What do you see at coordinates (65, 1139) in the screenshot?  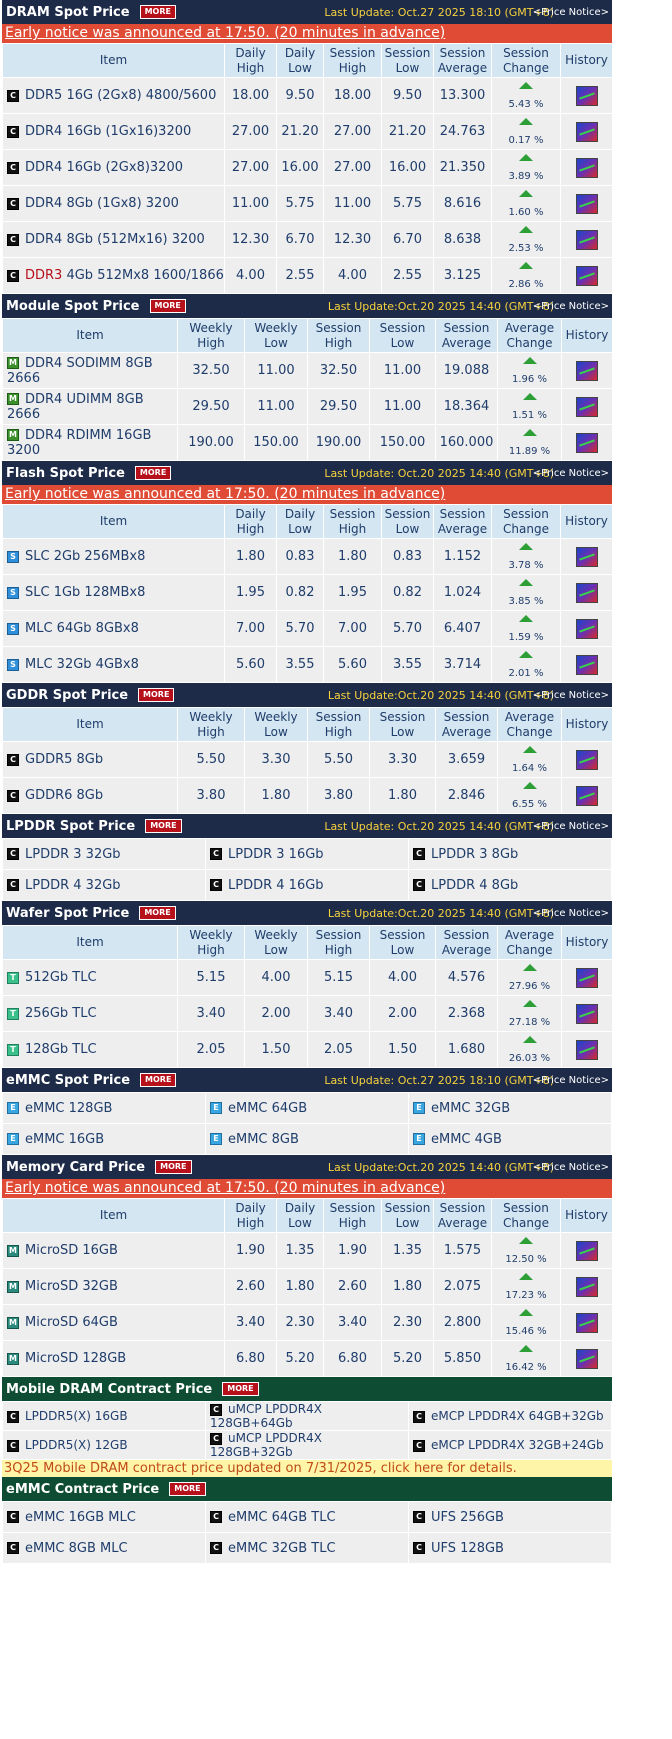 I see `product-link: eMMC 16GB` at bounding box center [65, 1139].